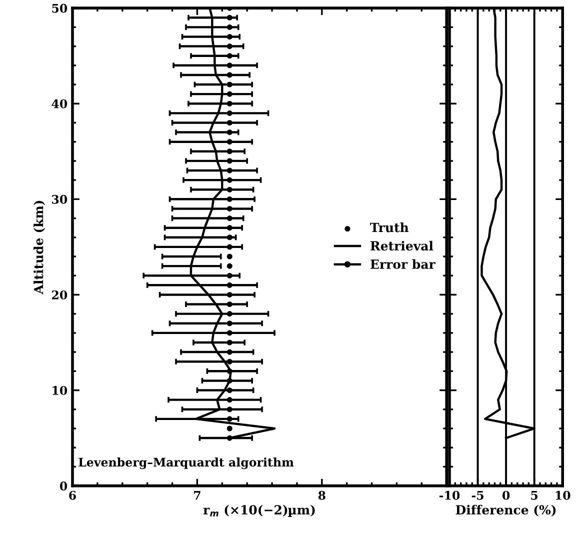 Image resolution: width=580 pixels, height=538 pixels. Describe the element at coordinates (60, 103) in the screenshot. I see `y-tick-label: 40` at that location.